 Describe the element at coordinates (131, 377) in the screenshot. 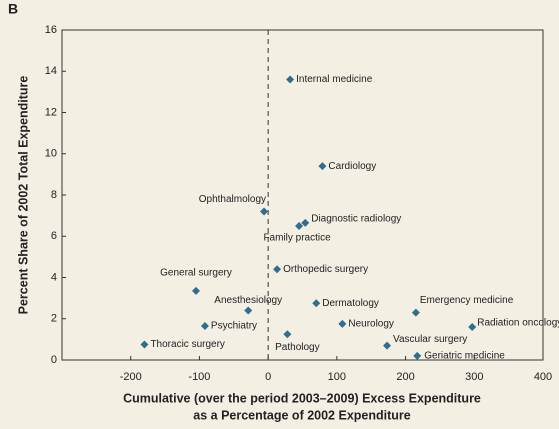

I see `x-tick-label: -200` at that location.